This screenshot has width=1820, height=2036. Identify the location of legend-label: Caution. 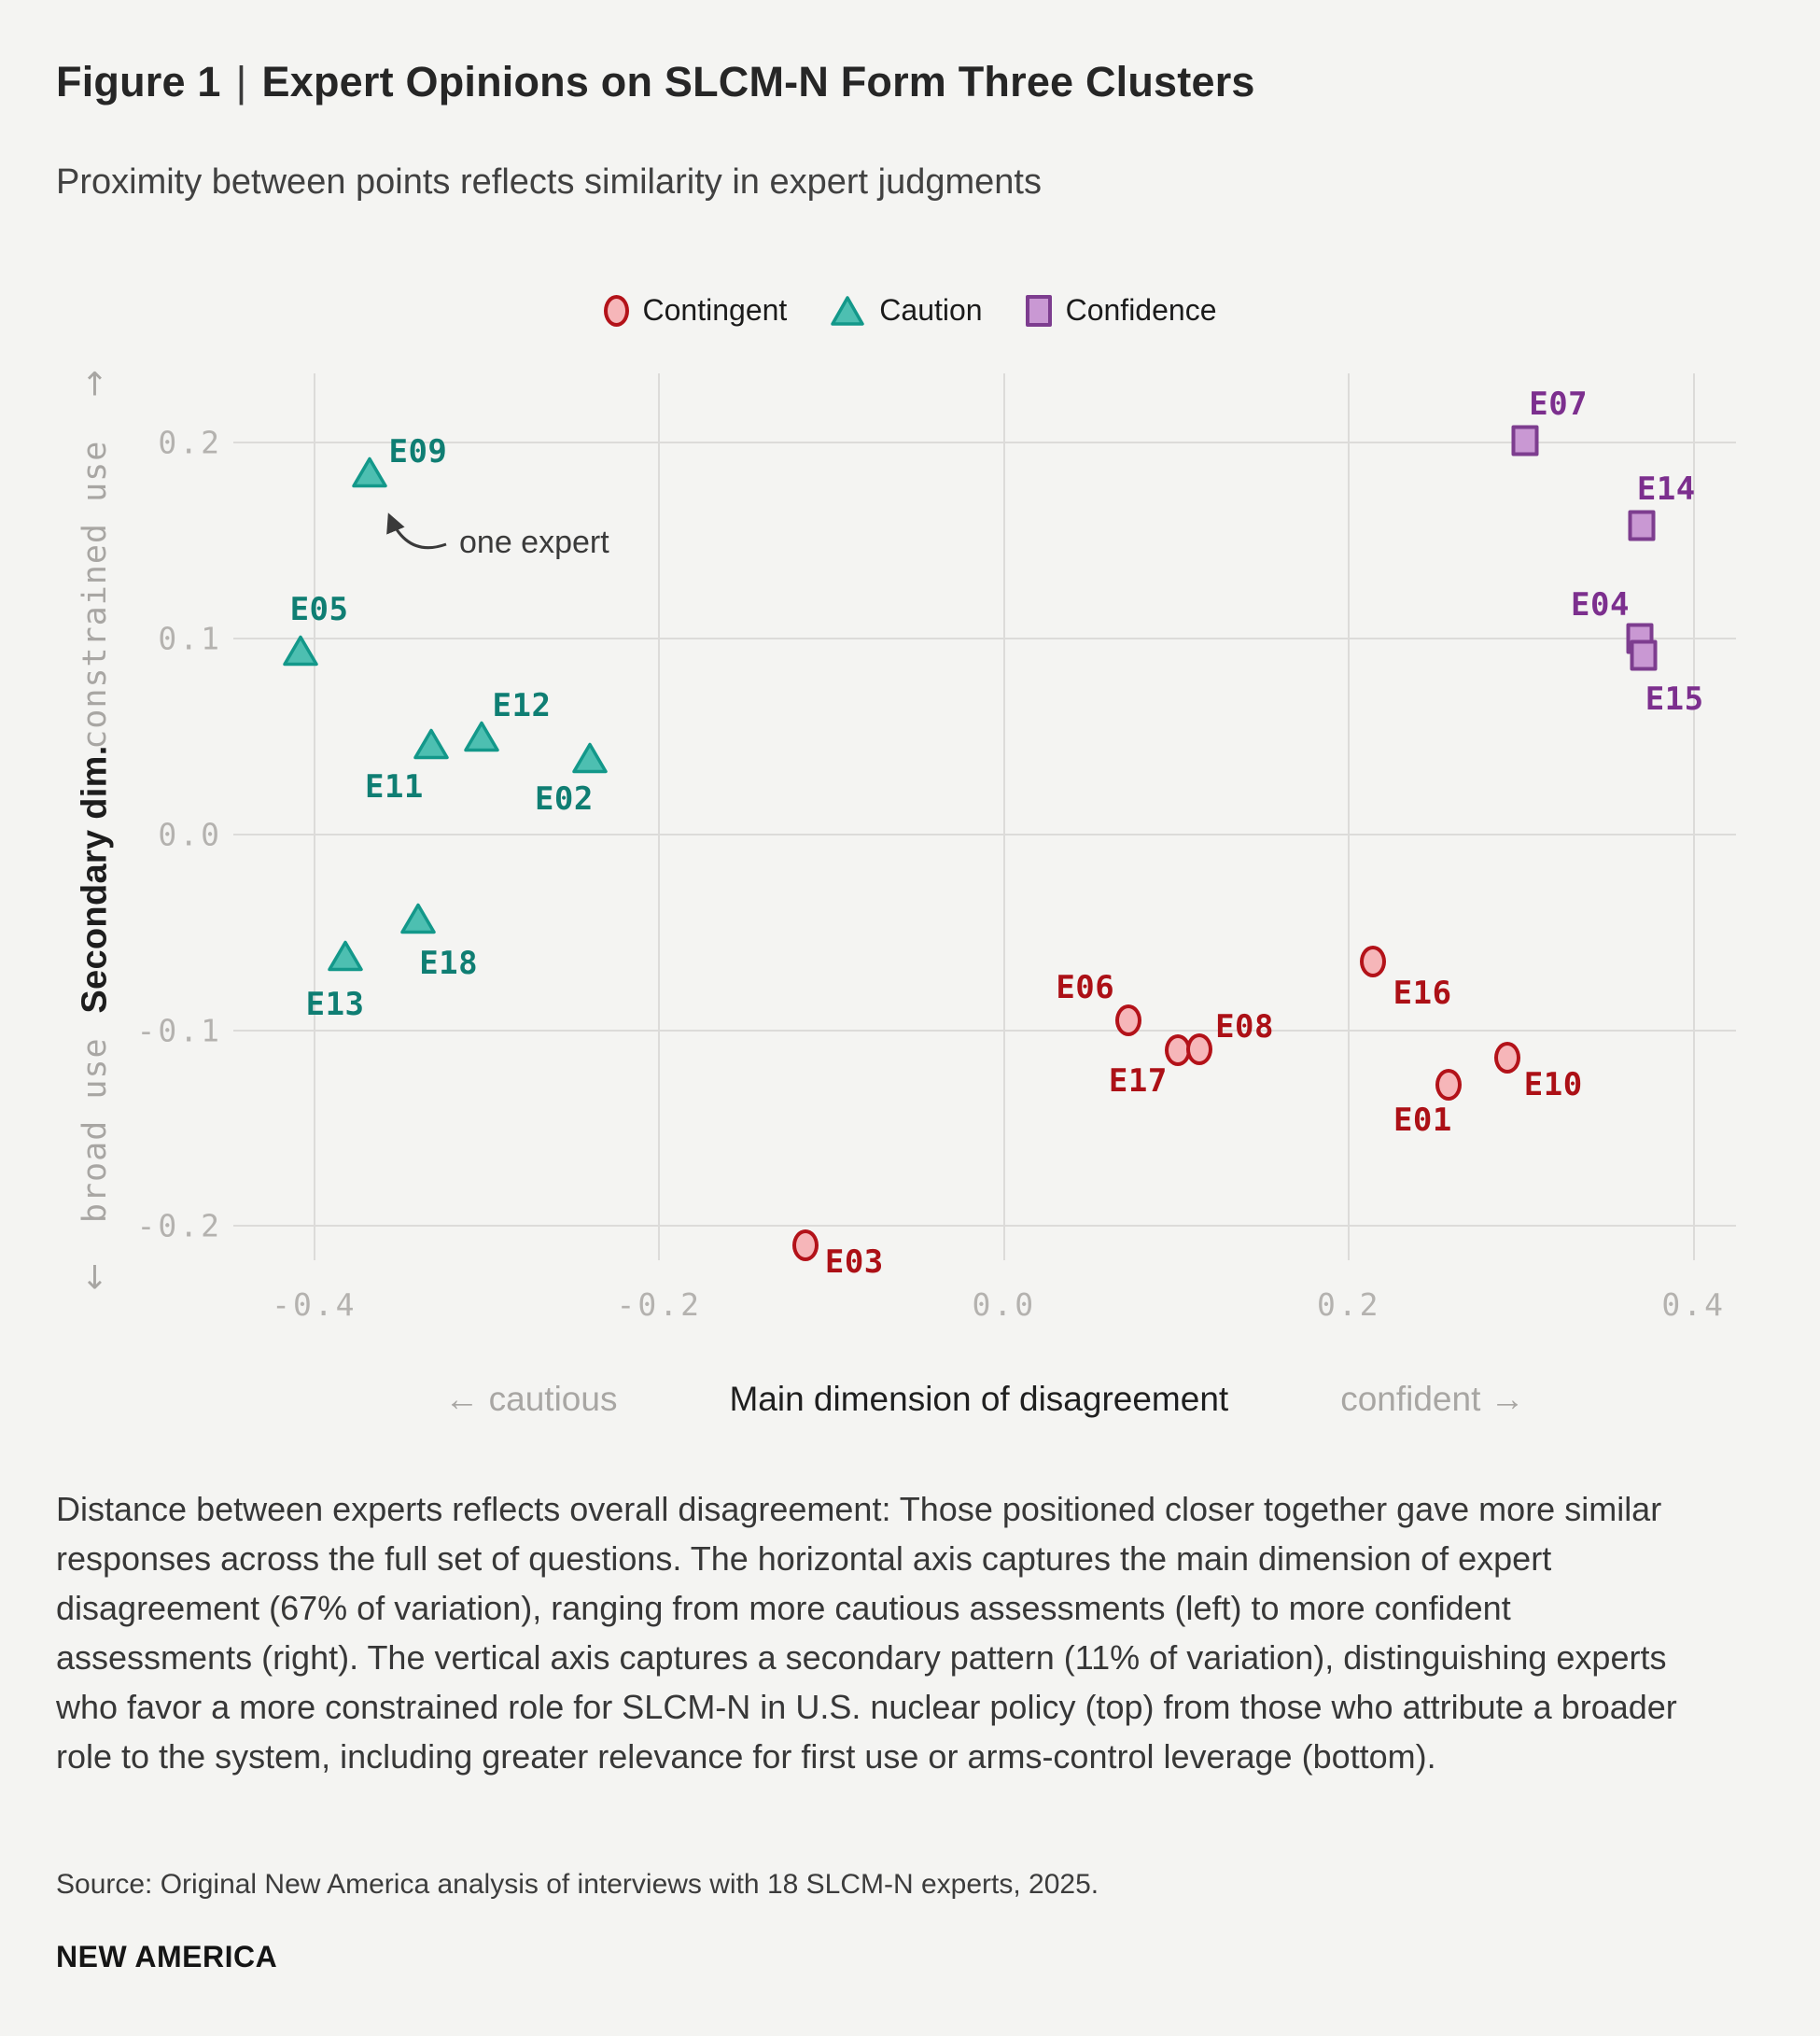
(931, 310).